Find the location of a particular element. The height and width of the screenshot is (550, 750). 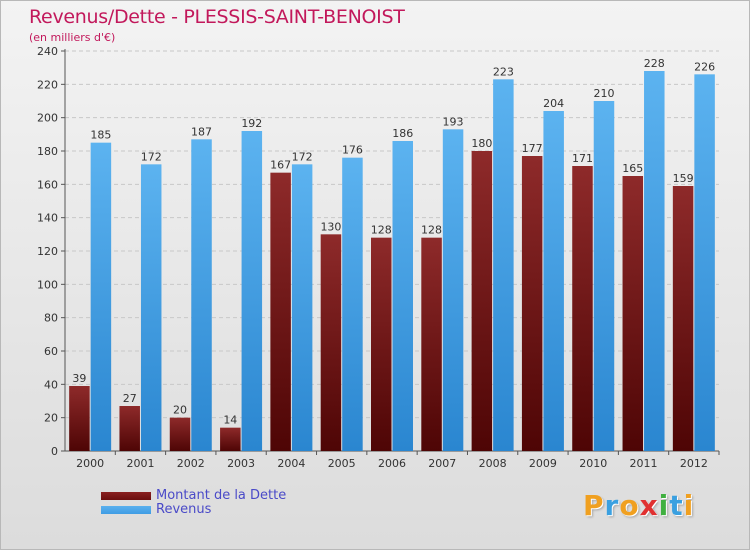

x-tick-label: 2009 is located at coordinates (543, 463).